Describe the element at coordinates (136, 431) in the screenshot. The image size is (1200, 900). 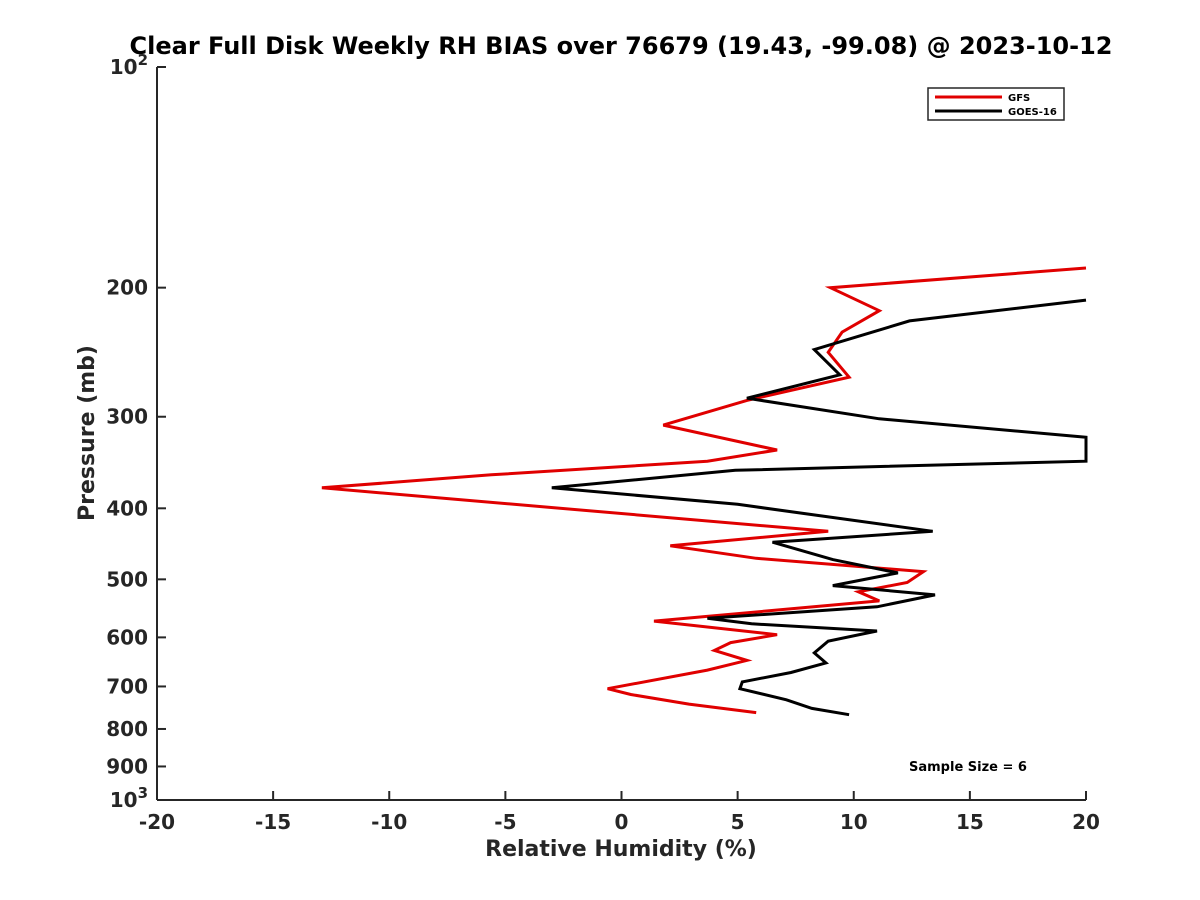
I see `y-axis-ticks: 200 300 400 500 600 700 800 900 102 103` at that location.